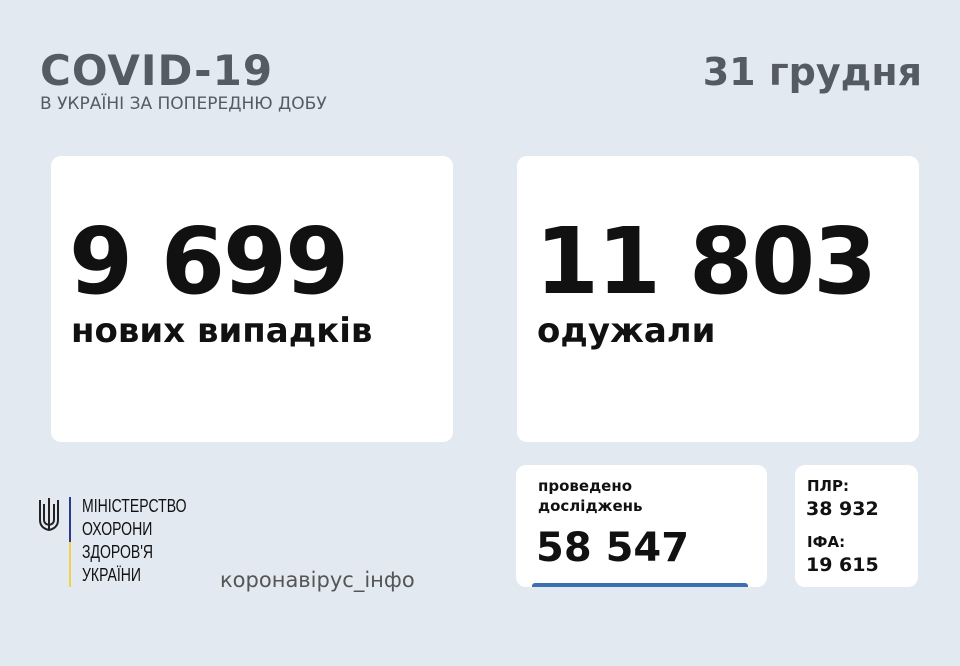  I want to click on new-cases-value: 9 699, so click(209, 261).